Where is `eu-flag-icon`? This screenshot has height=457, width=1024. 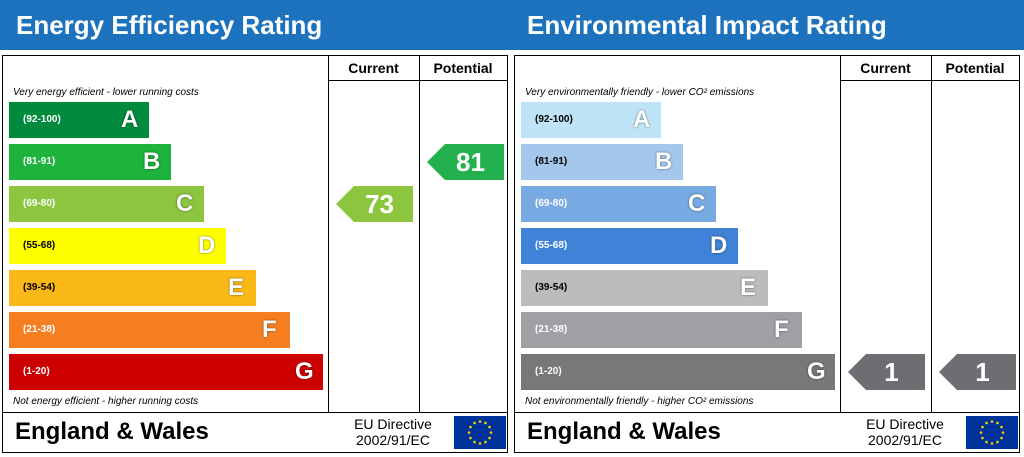
eu-flag-icon is located at coordinates (480, 432).